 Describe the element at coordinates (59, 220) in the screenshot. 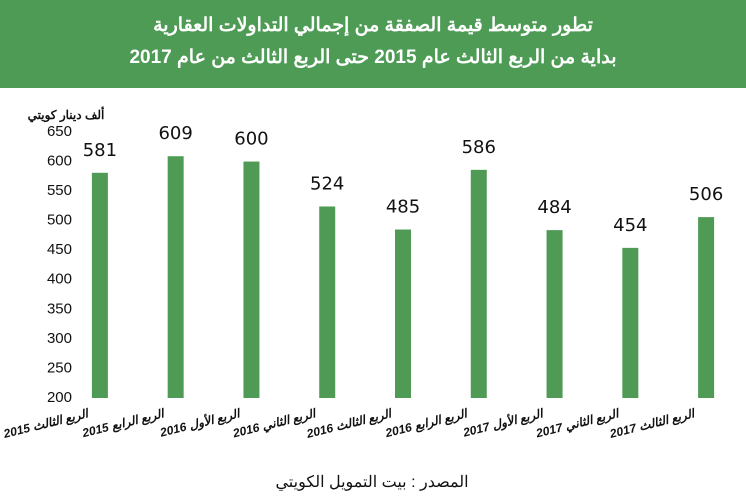

I see `y-tick-label: 500` at that location.